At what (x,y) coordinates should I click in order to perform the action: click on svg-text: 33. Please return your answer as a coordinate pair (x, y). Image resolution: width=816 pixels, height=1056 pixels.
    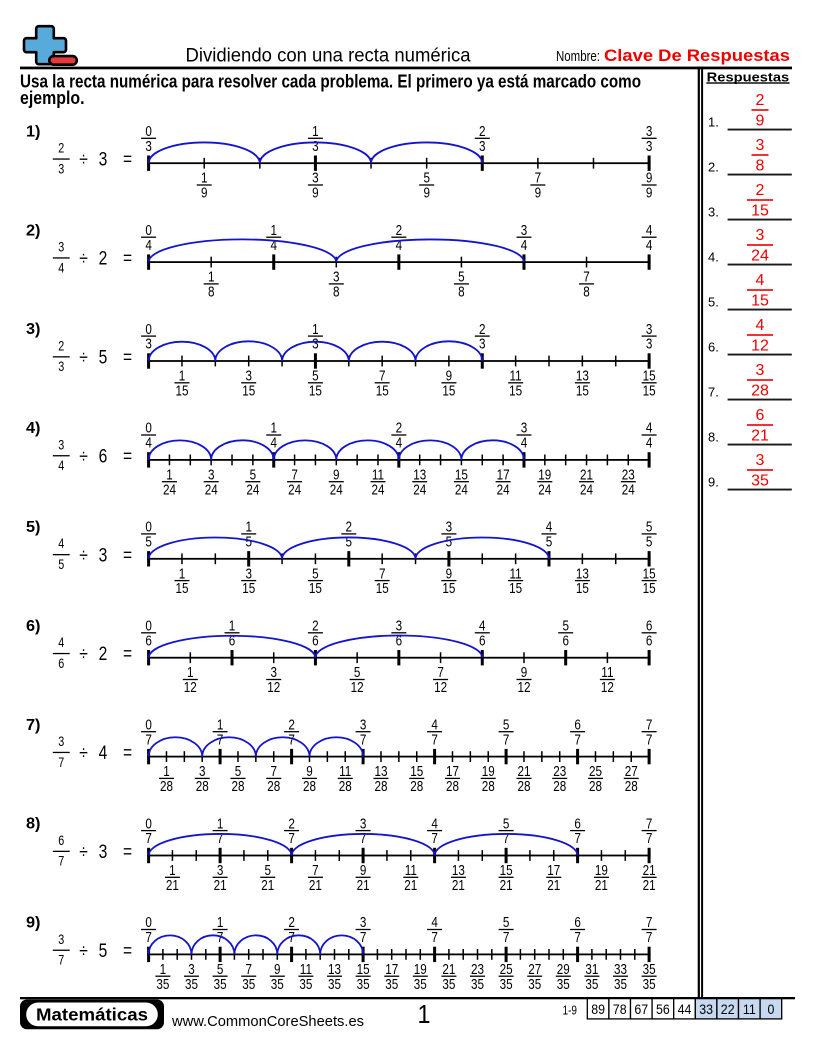
    Looking at the image, I should click on (620, 970).